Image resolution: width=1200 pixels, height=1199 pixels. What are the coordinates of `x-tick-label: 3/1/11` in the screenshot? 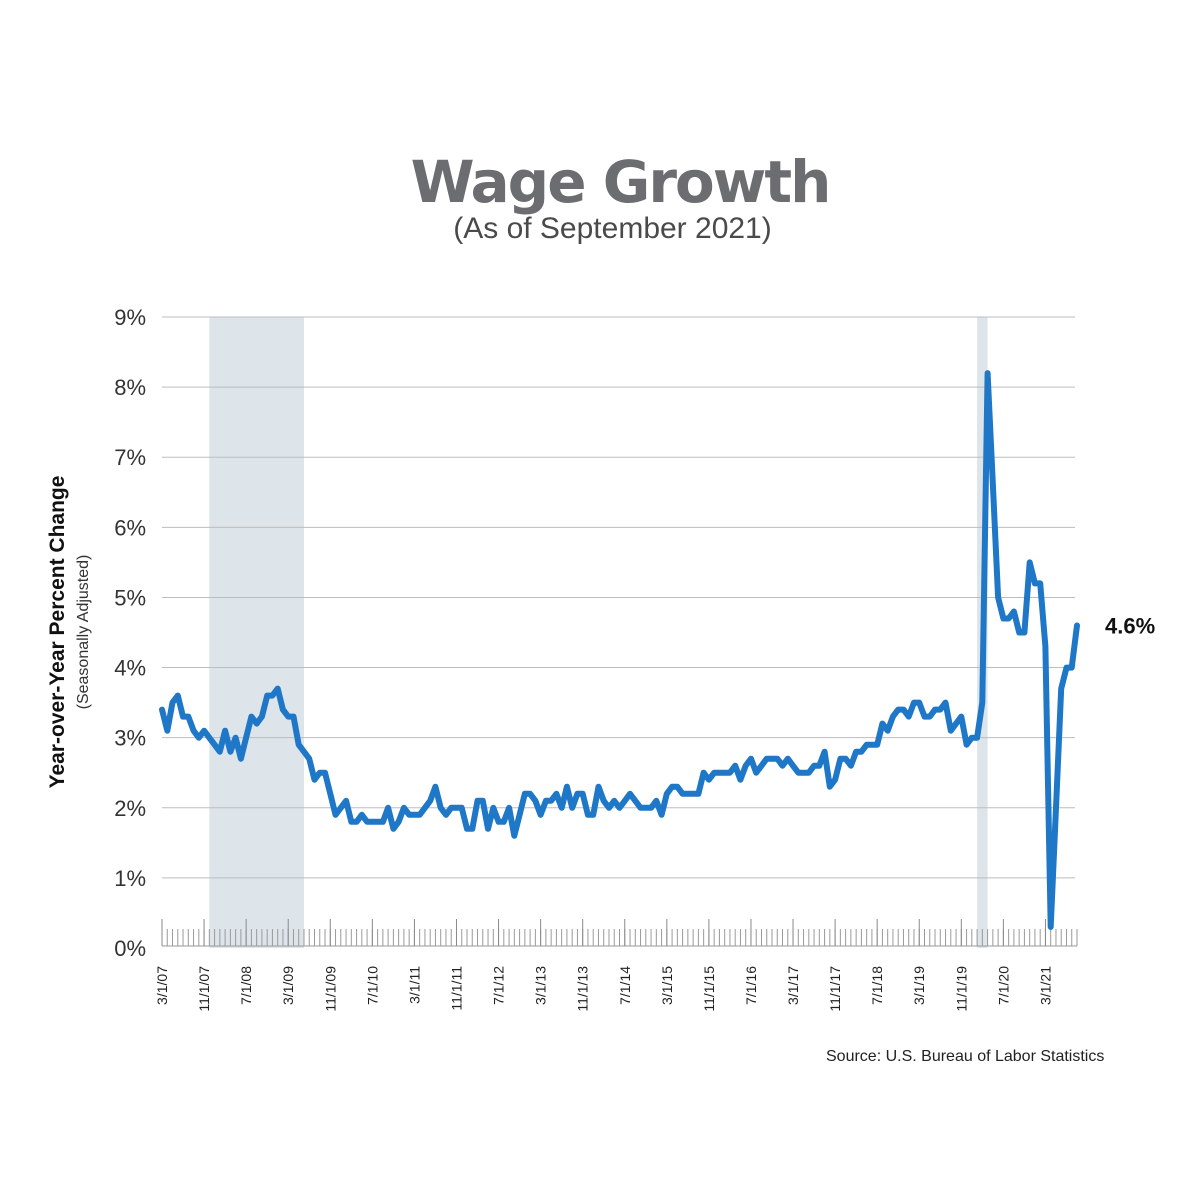 It's located at (414, 985).